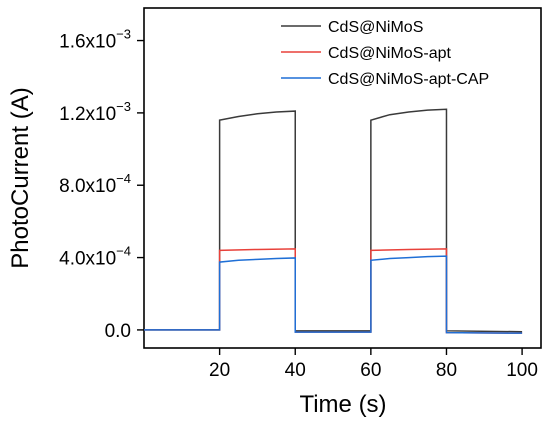 This screenshot has width=550, height=428. I want to click on legend-label-3: CdS@NiMoS-apt-CAP, so click(408, 79).